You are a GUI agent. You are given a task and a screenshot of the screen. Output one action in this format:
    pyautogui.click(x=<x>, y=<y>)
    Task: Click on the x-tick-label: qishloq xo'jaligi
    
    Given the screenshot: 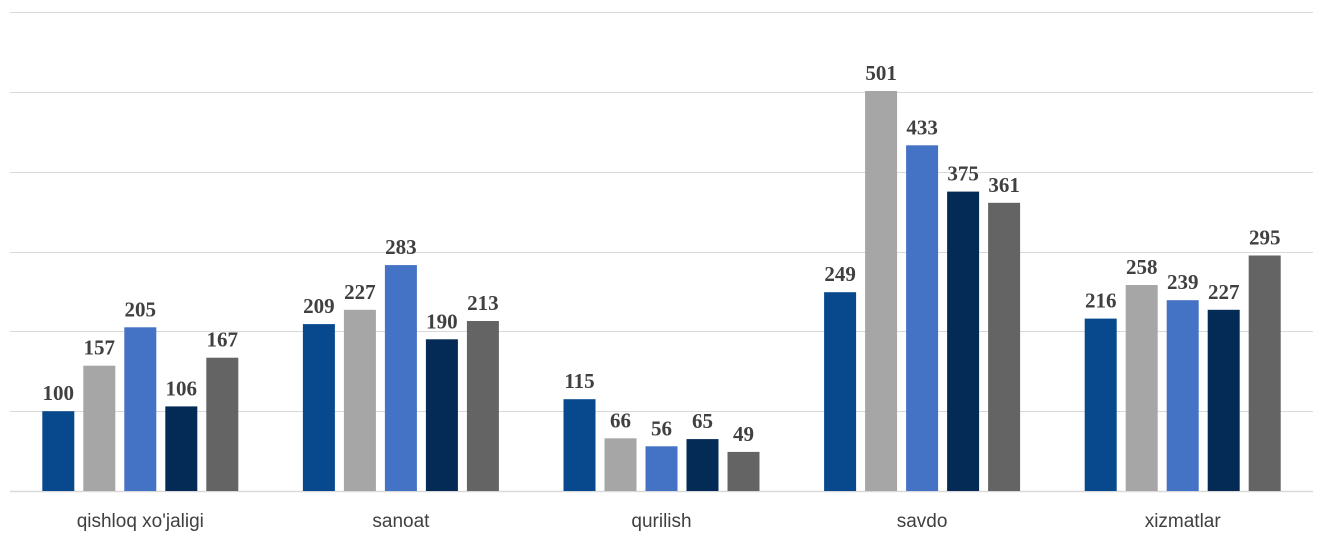 What is the action you would take?
    pyautogui.click(x=140, y=521)
    